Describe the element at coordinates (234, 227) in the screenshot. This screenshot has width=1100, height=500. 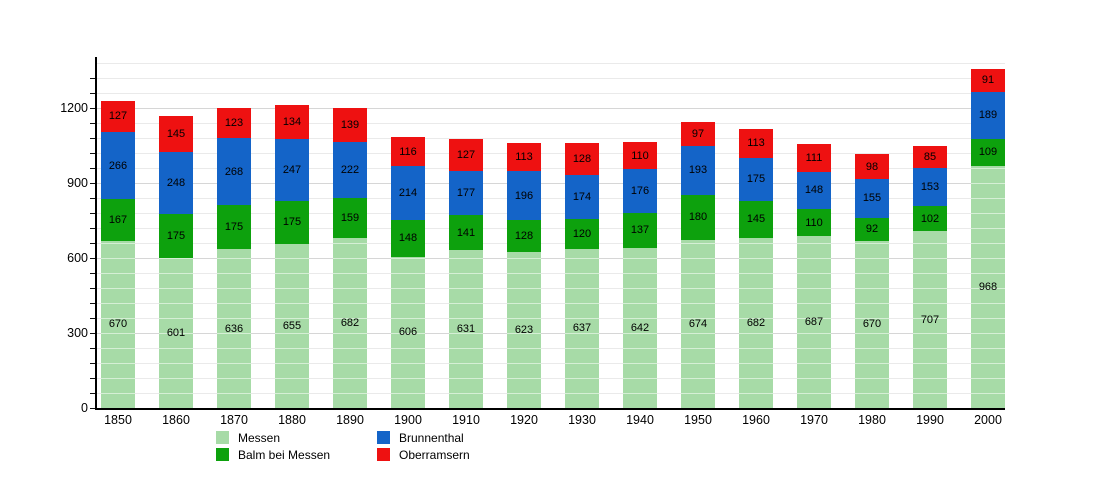
I see `value-label-balm-bei-messen-1870: 175` at that location.